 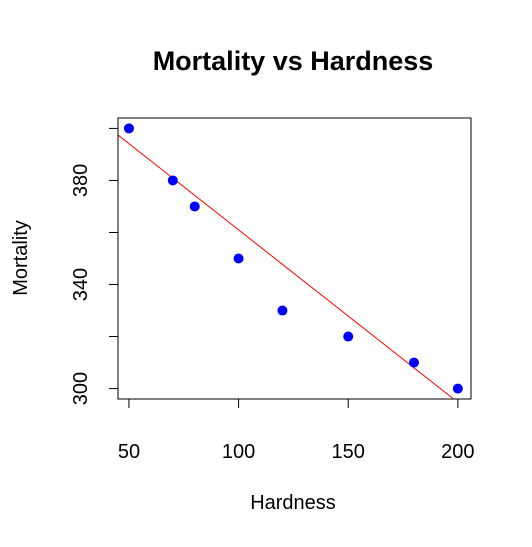 I want to click on x-tick-label: 50, so click(x=129, y=452).